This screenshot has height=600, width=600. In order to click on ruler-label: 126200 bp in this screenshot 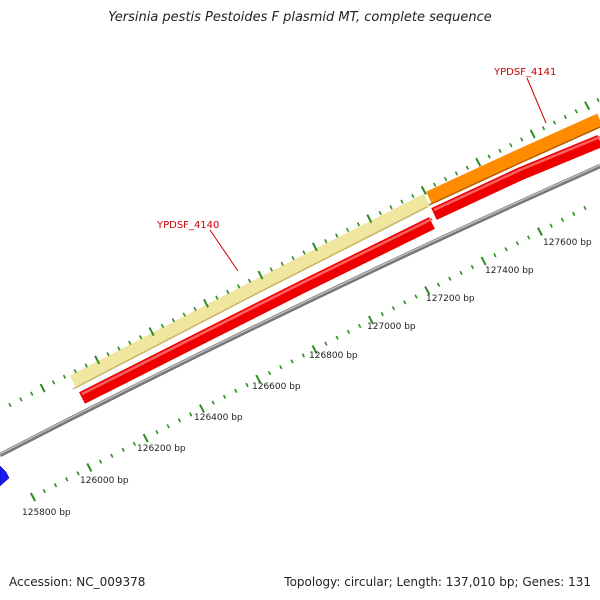, I will do `click(161, 449)`.